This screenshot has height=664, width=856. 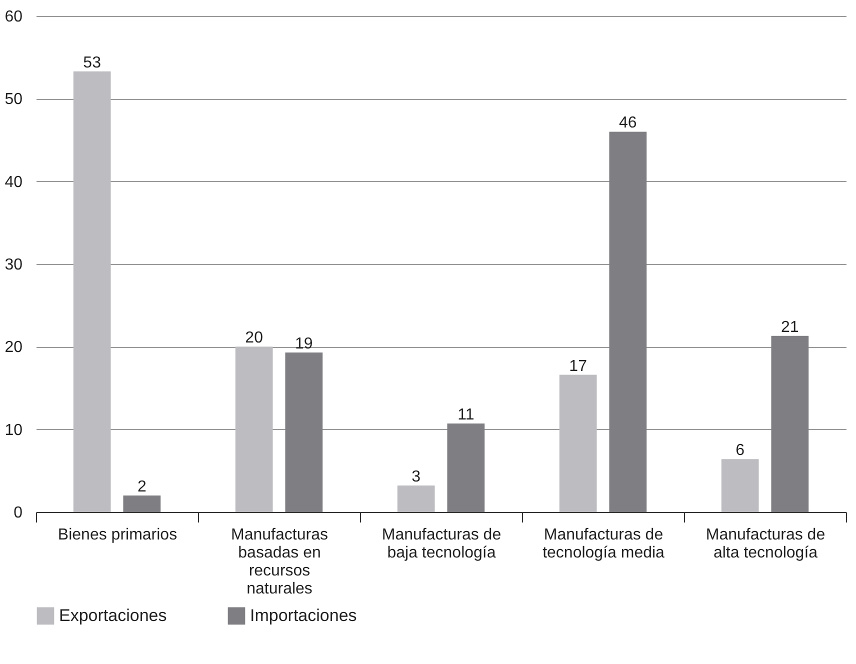 What do you see at coordinates (13, 430) in the screenshot?
I see `y-tick-label: 10` at bounding box center [13, 430].